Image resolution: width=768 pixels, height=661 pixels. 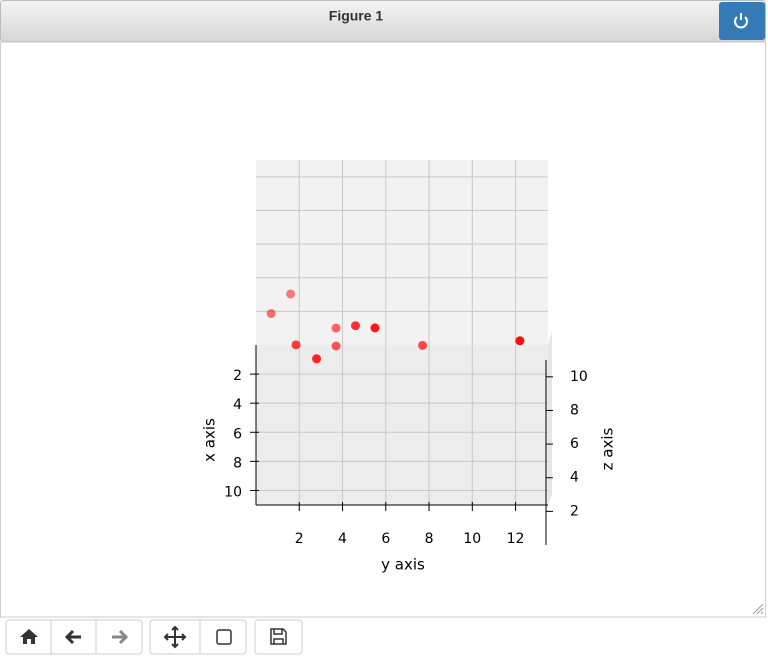 I want to click on z-tick-label: 4, so click(x=574, y=478).